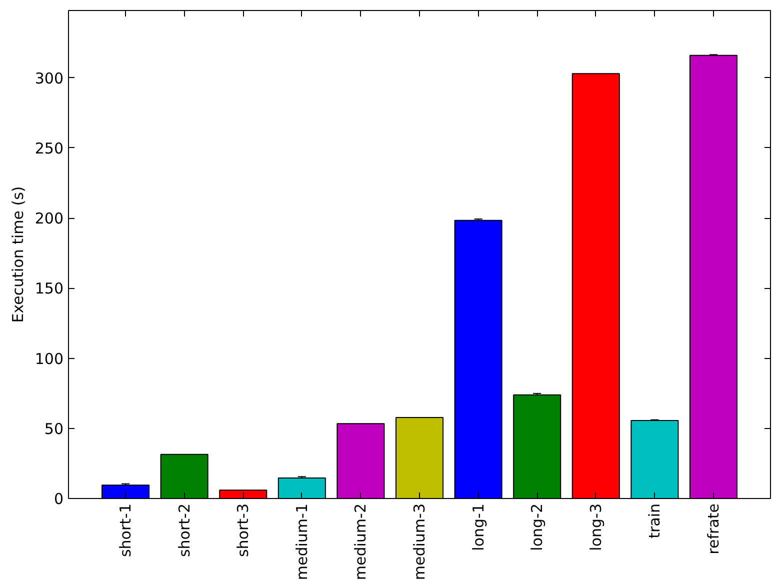  What do you see at coordinates (537, 527) in the screenshot?
I see `x-tick-label: long-2` at bounding box center [537, 527].